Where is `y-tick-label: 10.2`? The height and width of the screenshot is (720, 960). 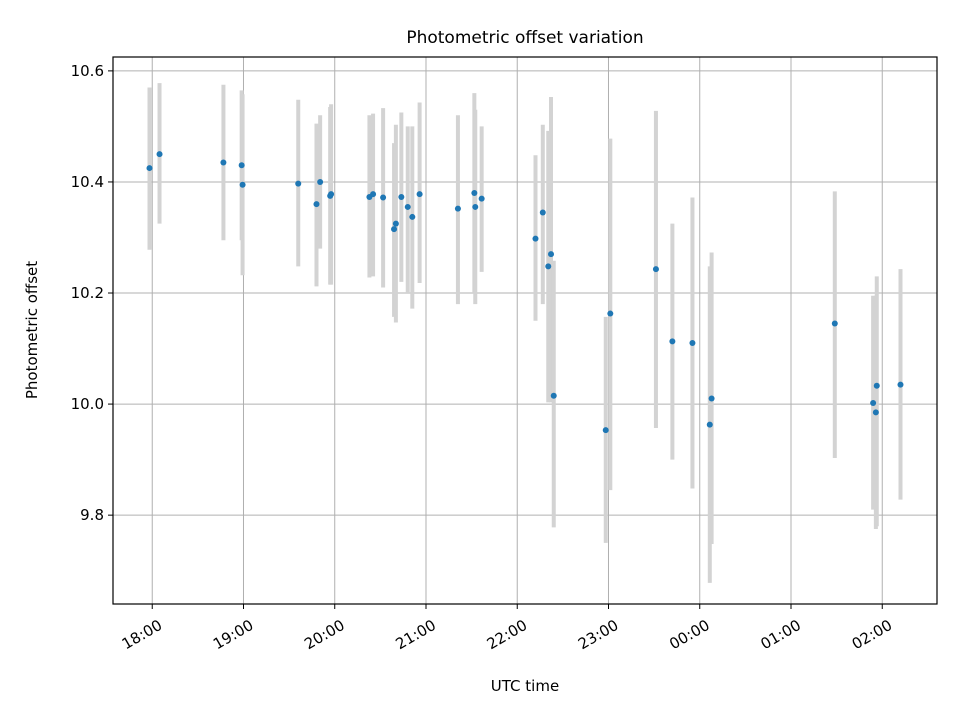
y-tick-label: 10.2 is located at coordinates (87, 293).